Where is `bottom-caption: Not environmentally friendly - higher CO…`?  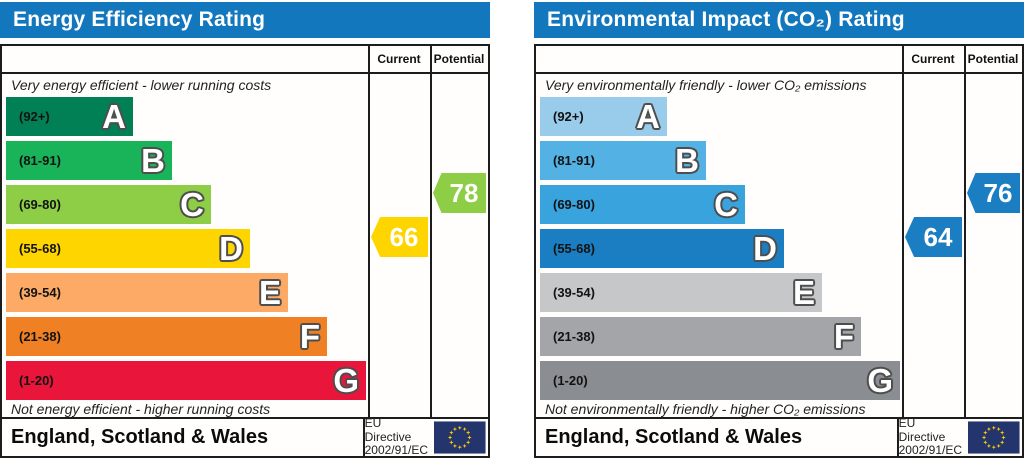 bottom-caption: Not environmentally friendly - higher CO… is located at coordinates (705, 409).